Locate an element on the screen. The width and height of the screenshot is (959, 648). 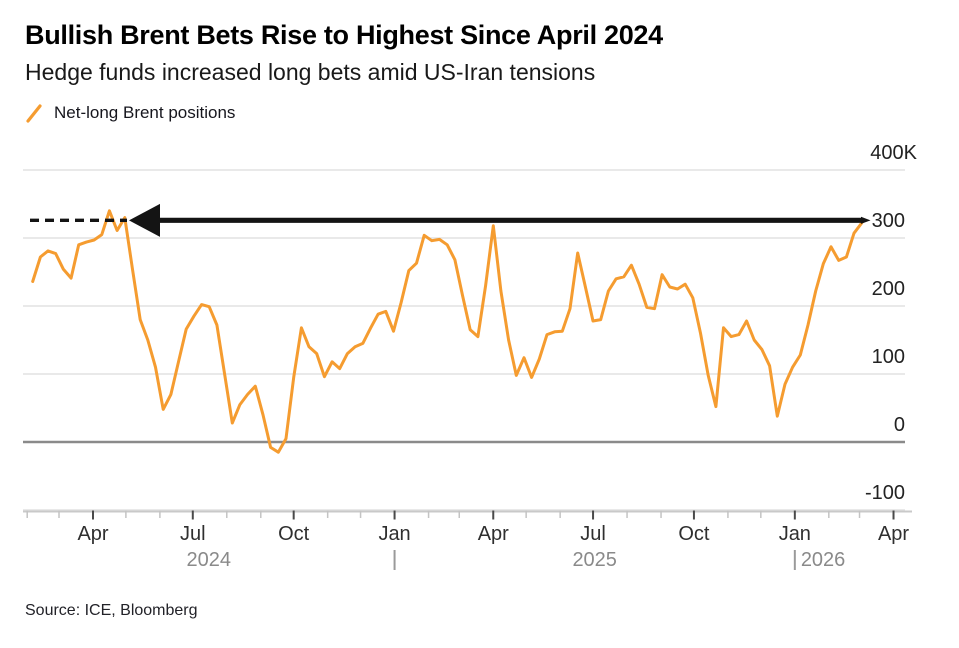
orange-slash-icon is located at coordinates (34, 113).